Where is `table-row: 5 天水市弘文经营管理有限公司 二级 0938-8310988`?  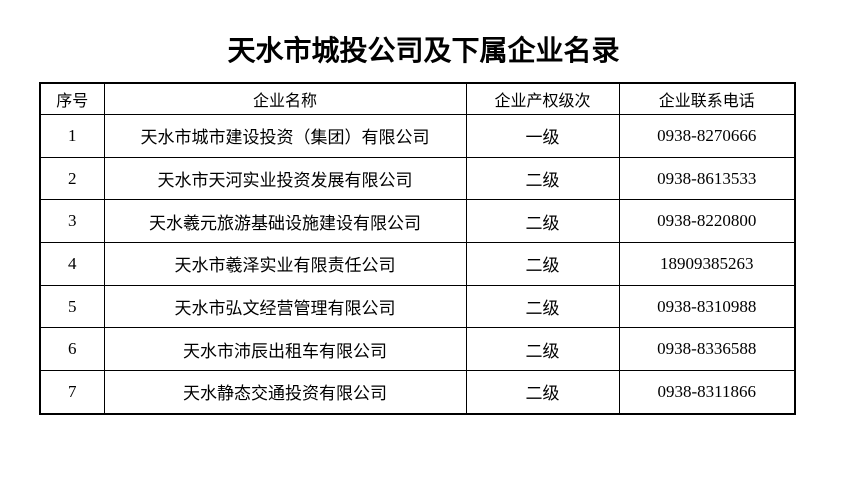
table-row: 5 天水市弘文经营管理有限公司 二级 0938-8310988 is located at coordinates (417, 306).